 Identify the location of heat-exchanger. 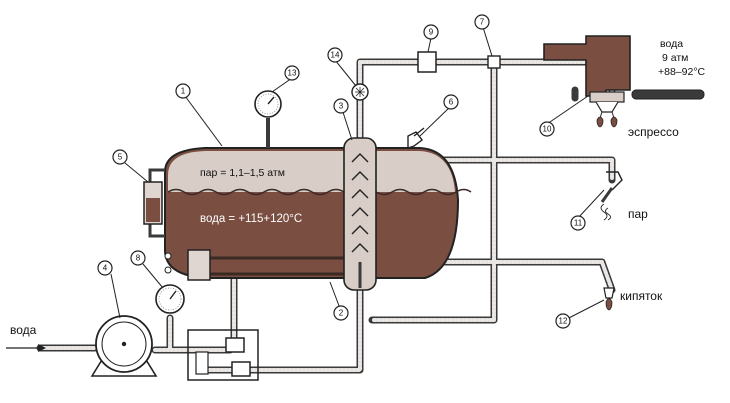
(360, 214).